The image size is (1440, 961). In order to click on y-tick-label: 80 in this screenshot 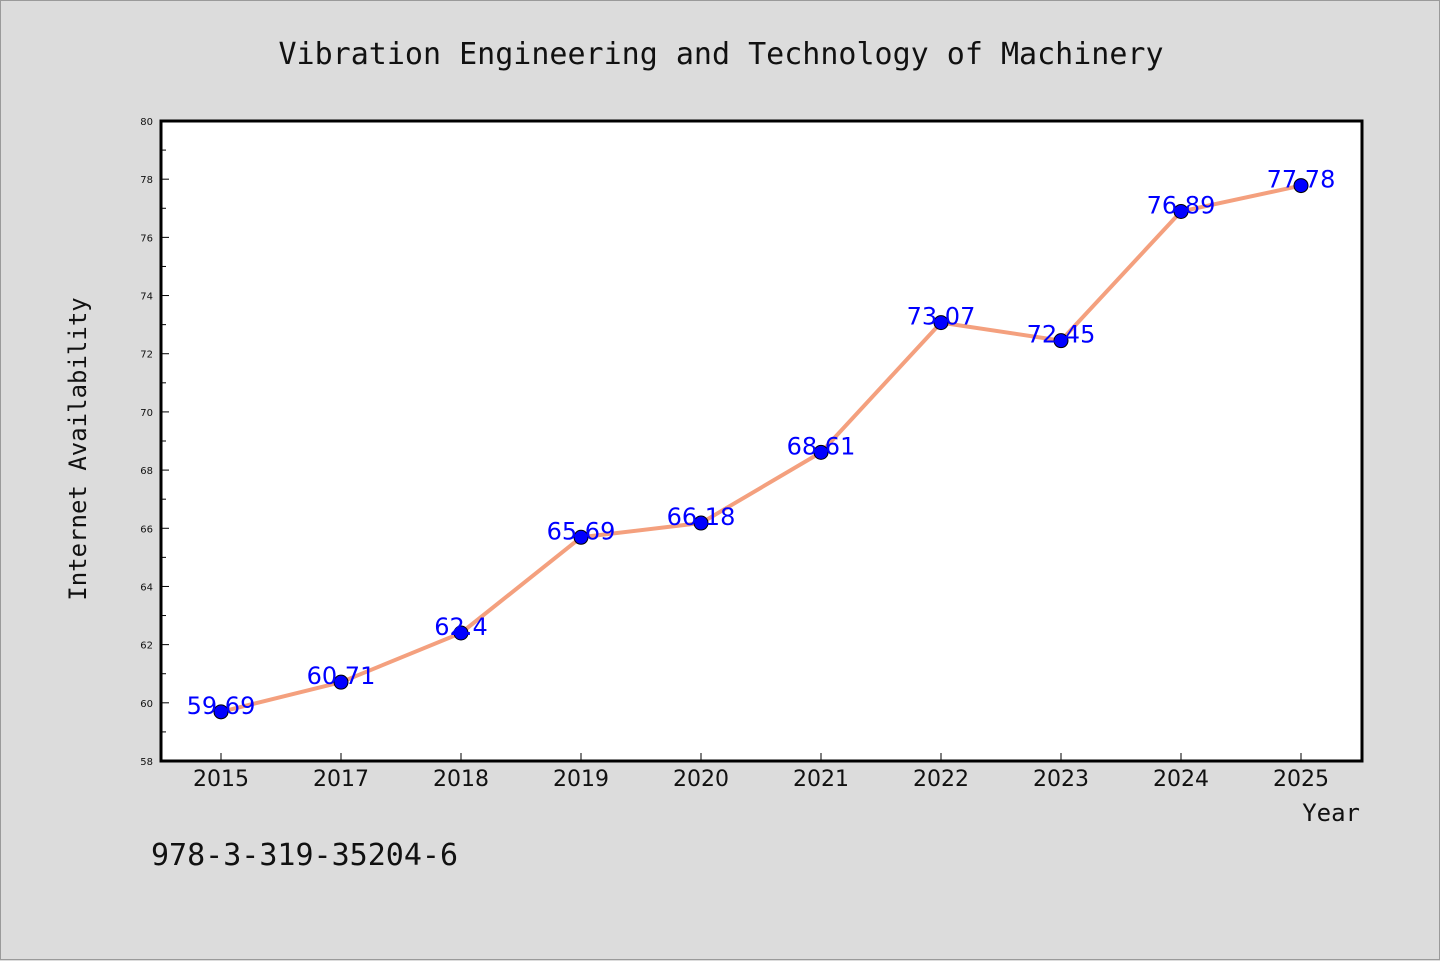, I will do `click(146, 122)`.